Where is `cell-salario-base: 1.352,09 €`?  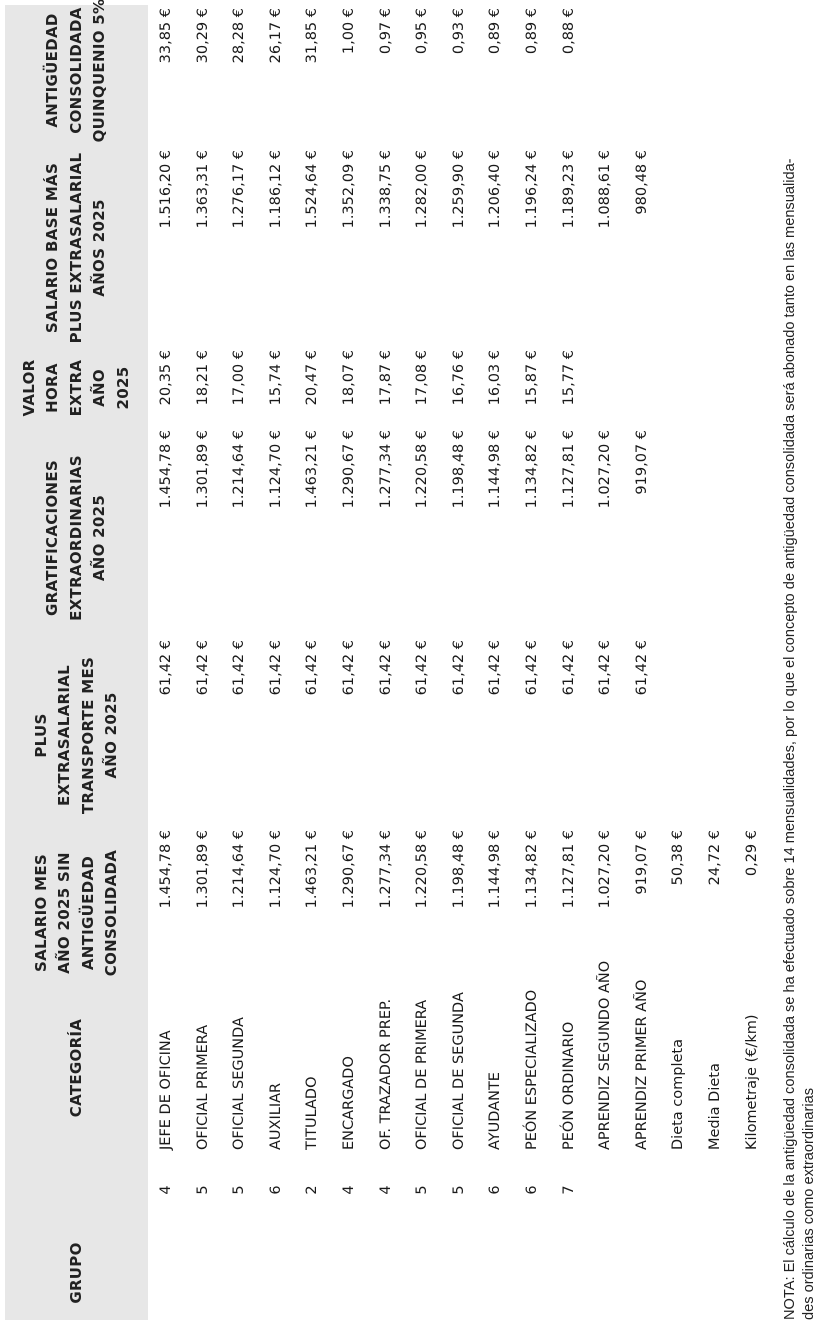
cell-salario-base: 1.352,09 € is located at coordinates (349, 189).